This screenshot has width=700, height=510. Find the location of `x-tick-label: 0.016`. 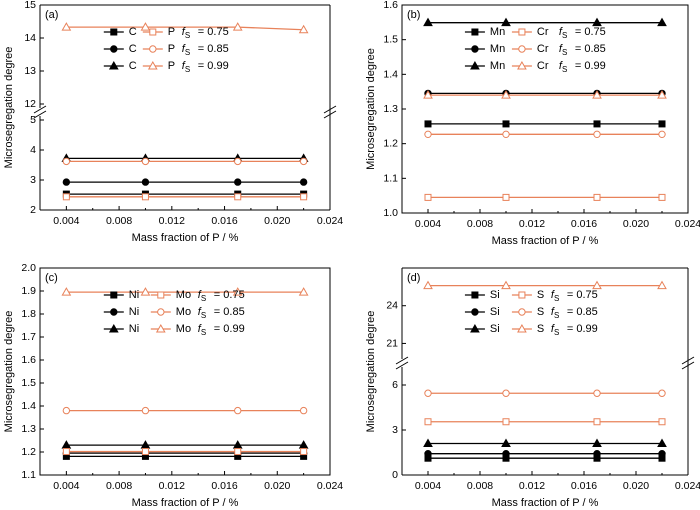

x-tick-label: 0.016 is located at coordinates (584, 486).